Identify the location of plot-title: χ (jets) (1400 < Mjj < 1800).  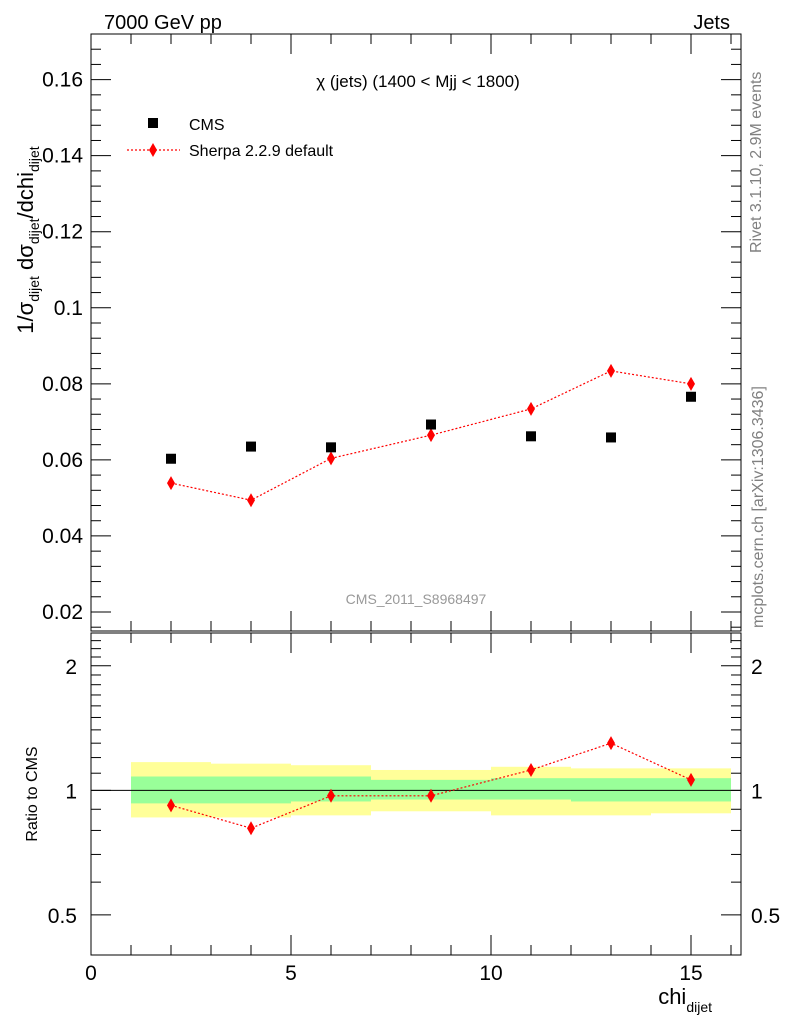
(418, 81).